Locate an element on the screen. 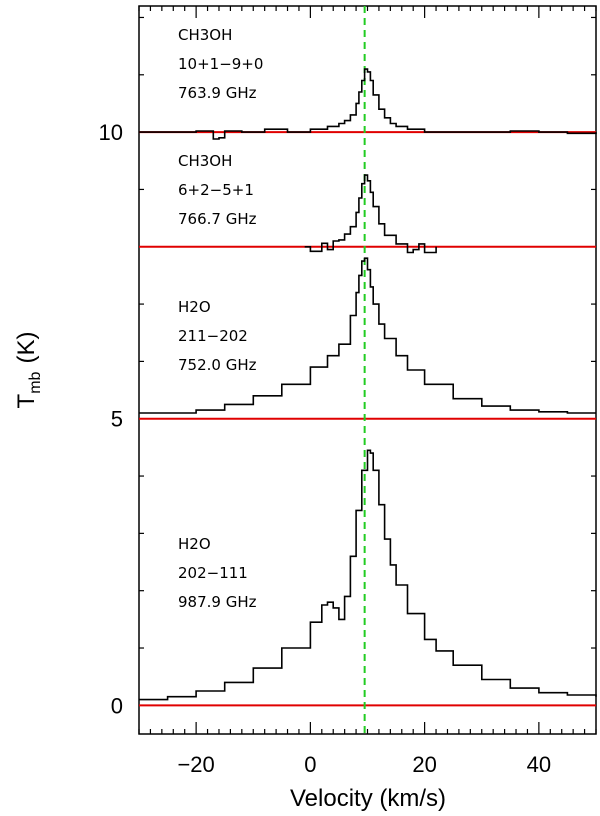  label-ch3oh-763: CH3OH 10+1−9+0 763.9 GHz is located at coordinates (220, 64).